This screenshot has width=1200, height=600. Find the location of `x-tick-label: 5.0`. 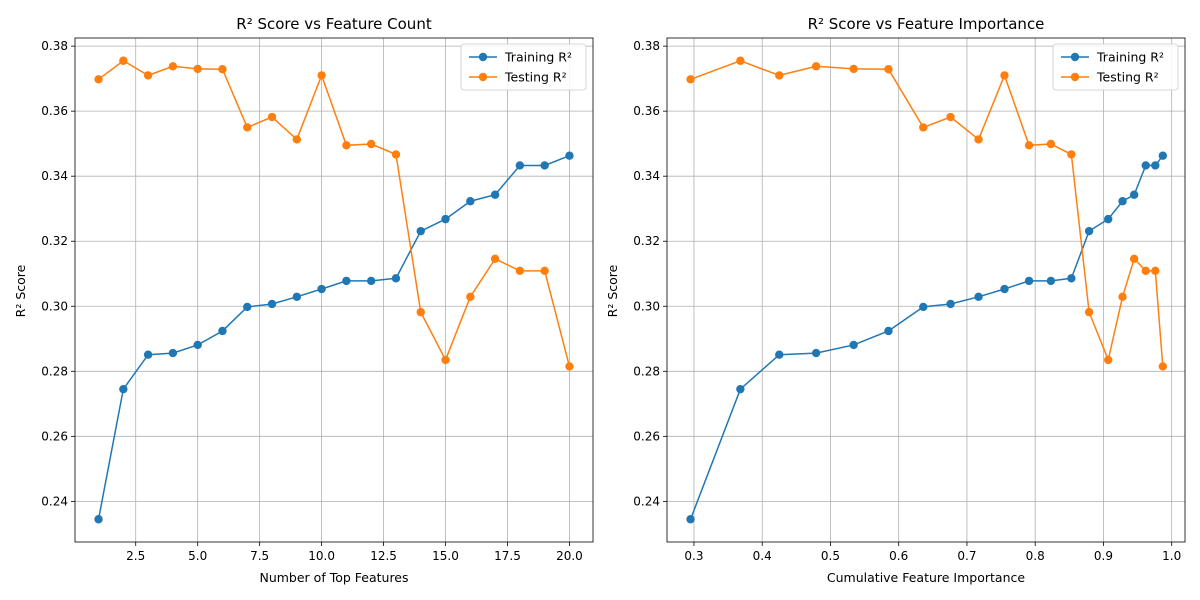

x-tick-label: 5.0 is located at coordinates (197, 556).